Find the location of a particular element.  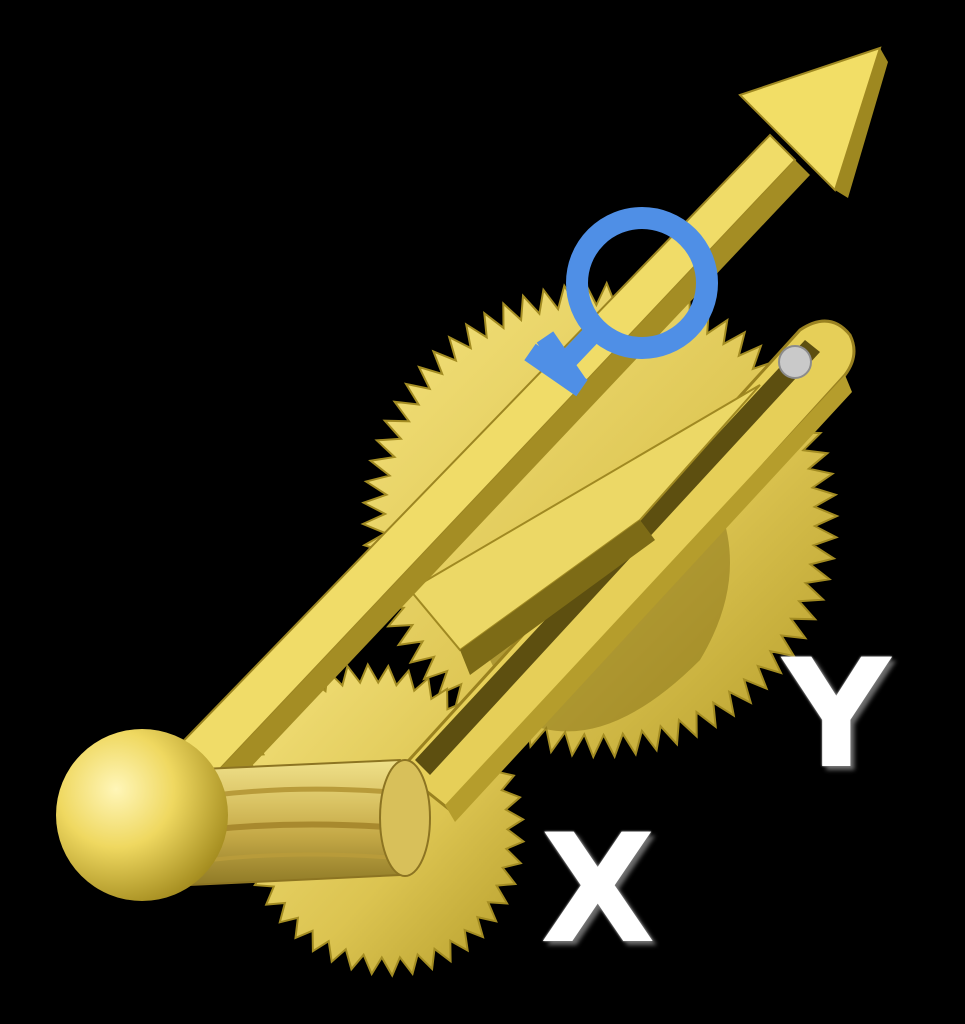

handle-cylinder is located at coordinates (304, 822).